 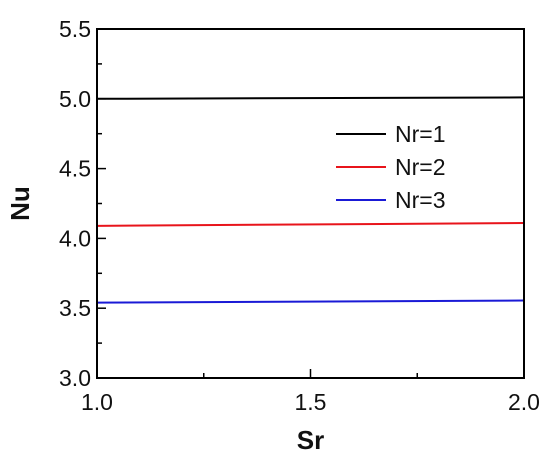 What do you see at coordinates (420, 200) in the screenshot?
I see `legend-label: Nr=3` at bounding box center [420, 200].